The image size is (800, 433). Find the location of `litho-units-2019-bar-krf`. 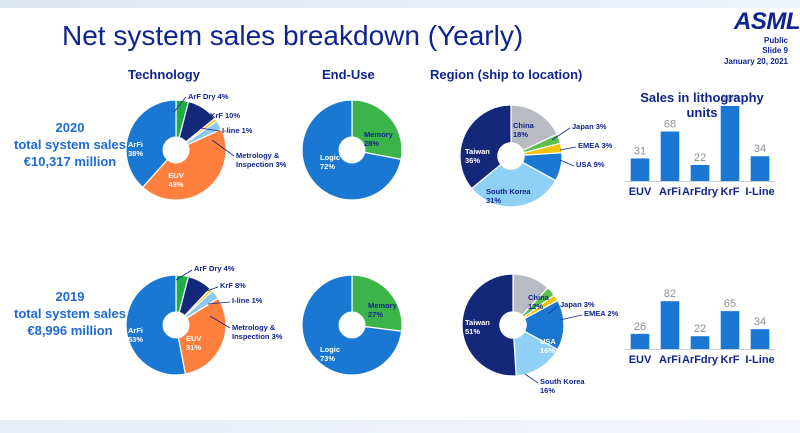

litho-units-2019-bar-krf is located at coordinates (730, 330).